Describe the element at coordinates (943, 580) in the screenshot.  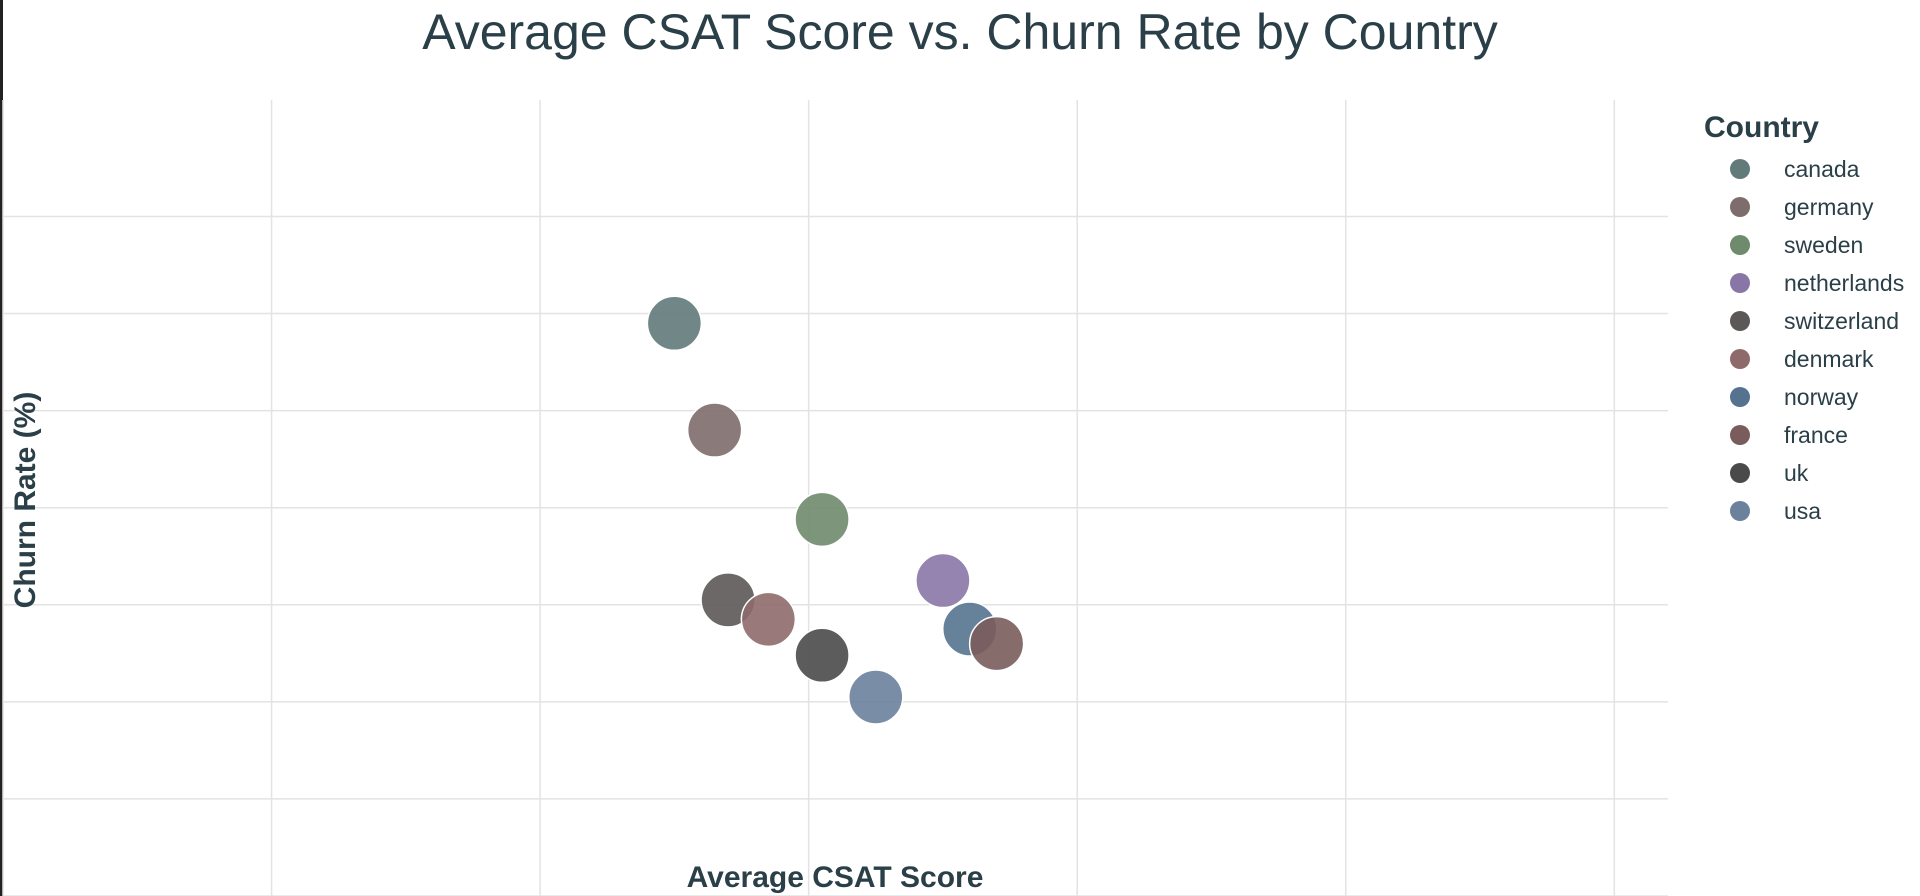
I see `data-point-netherlands` at that location.